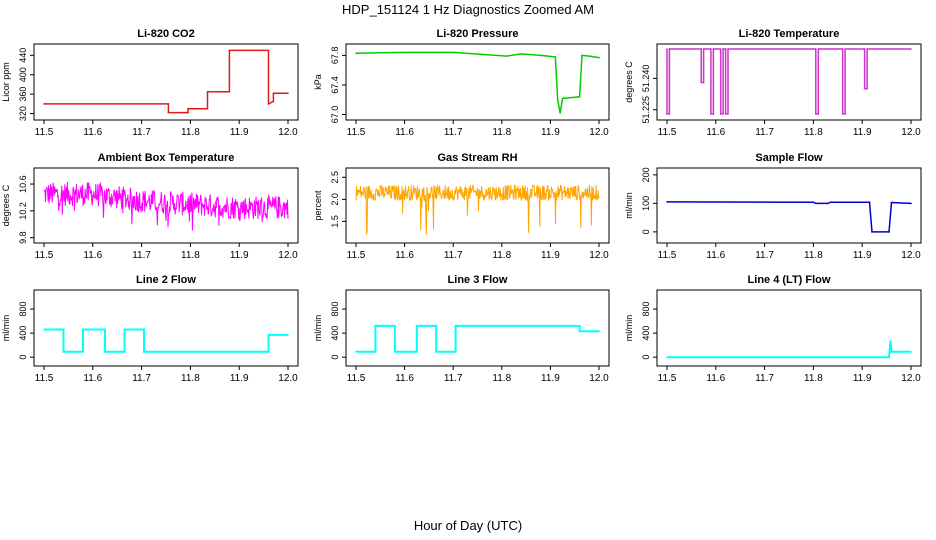  What do you see at coordinates (468, 525) in the screenshot?
I see `x-axis-label: Hour of Day (UTC)` at bounding box center [468, 525].